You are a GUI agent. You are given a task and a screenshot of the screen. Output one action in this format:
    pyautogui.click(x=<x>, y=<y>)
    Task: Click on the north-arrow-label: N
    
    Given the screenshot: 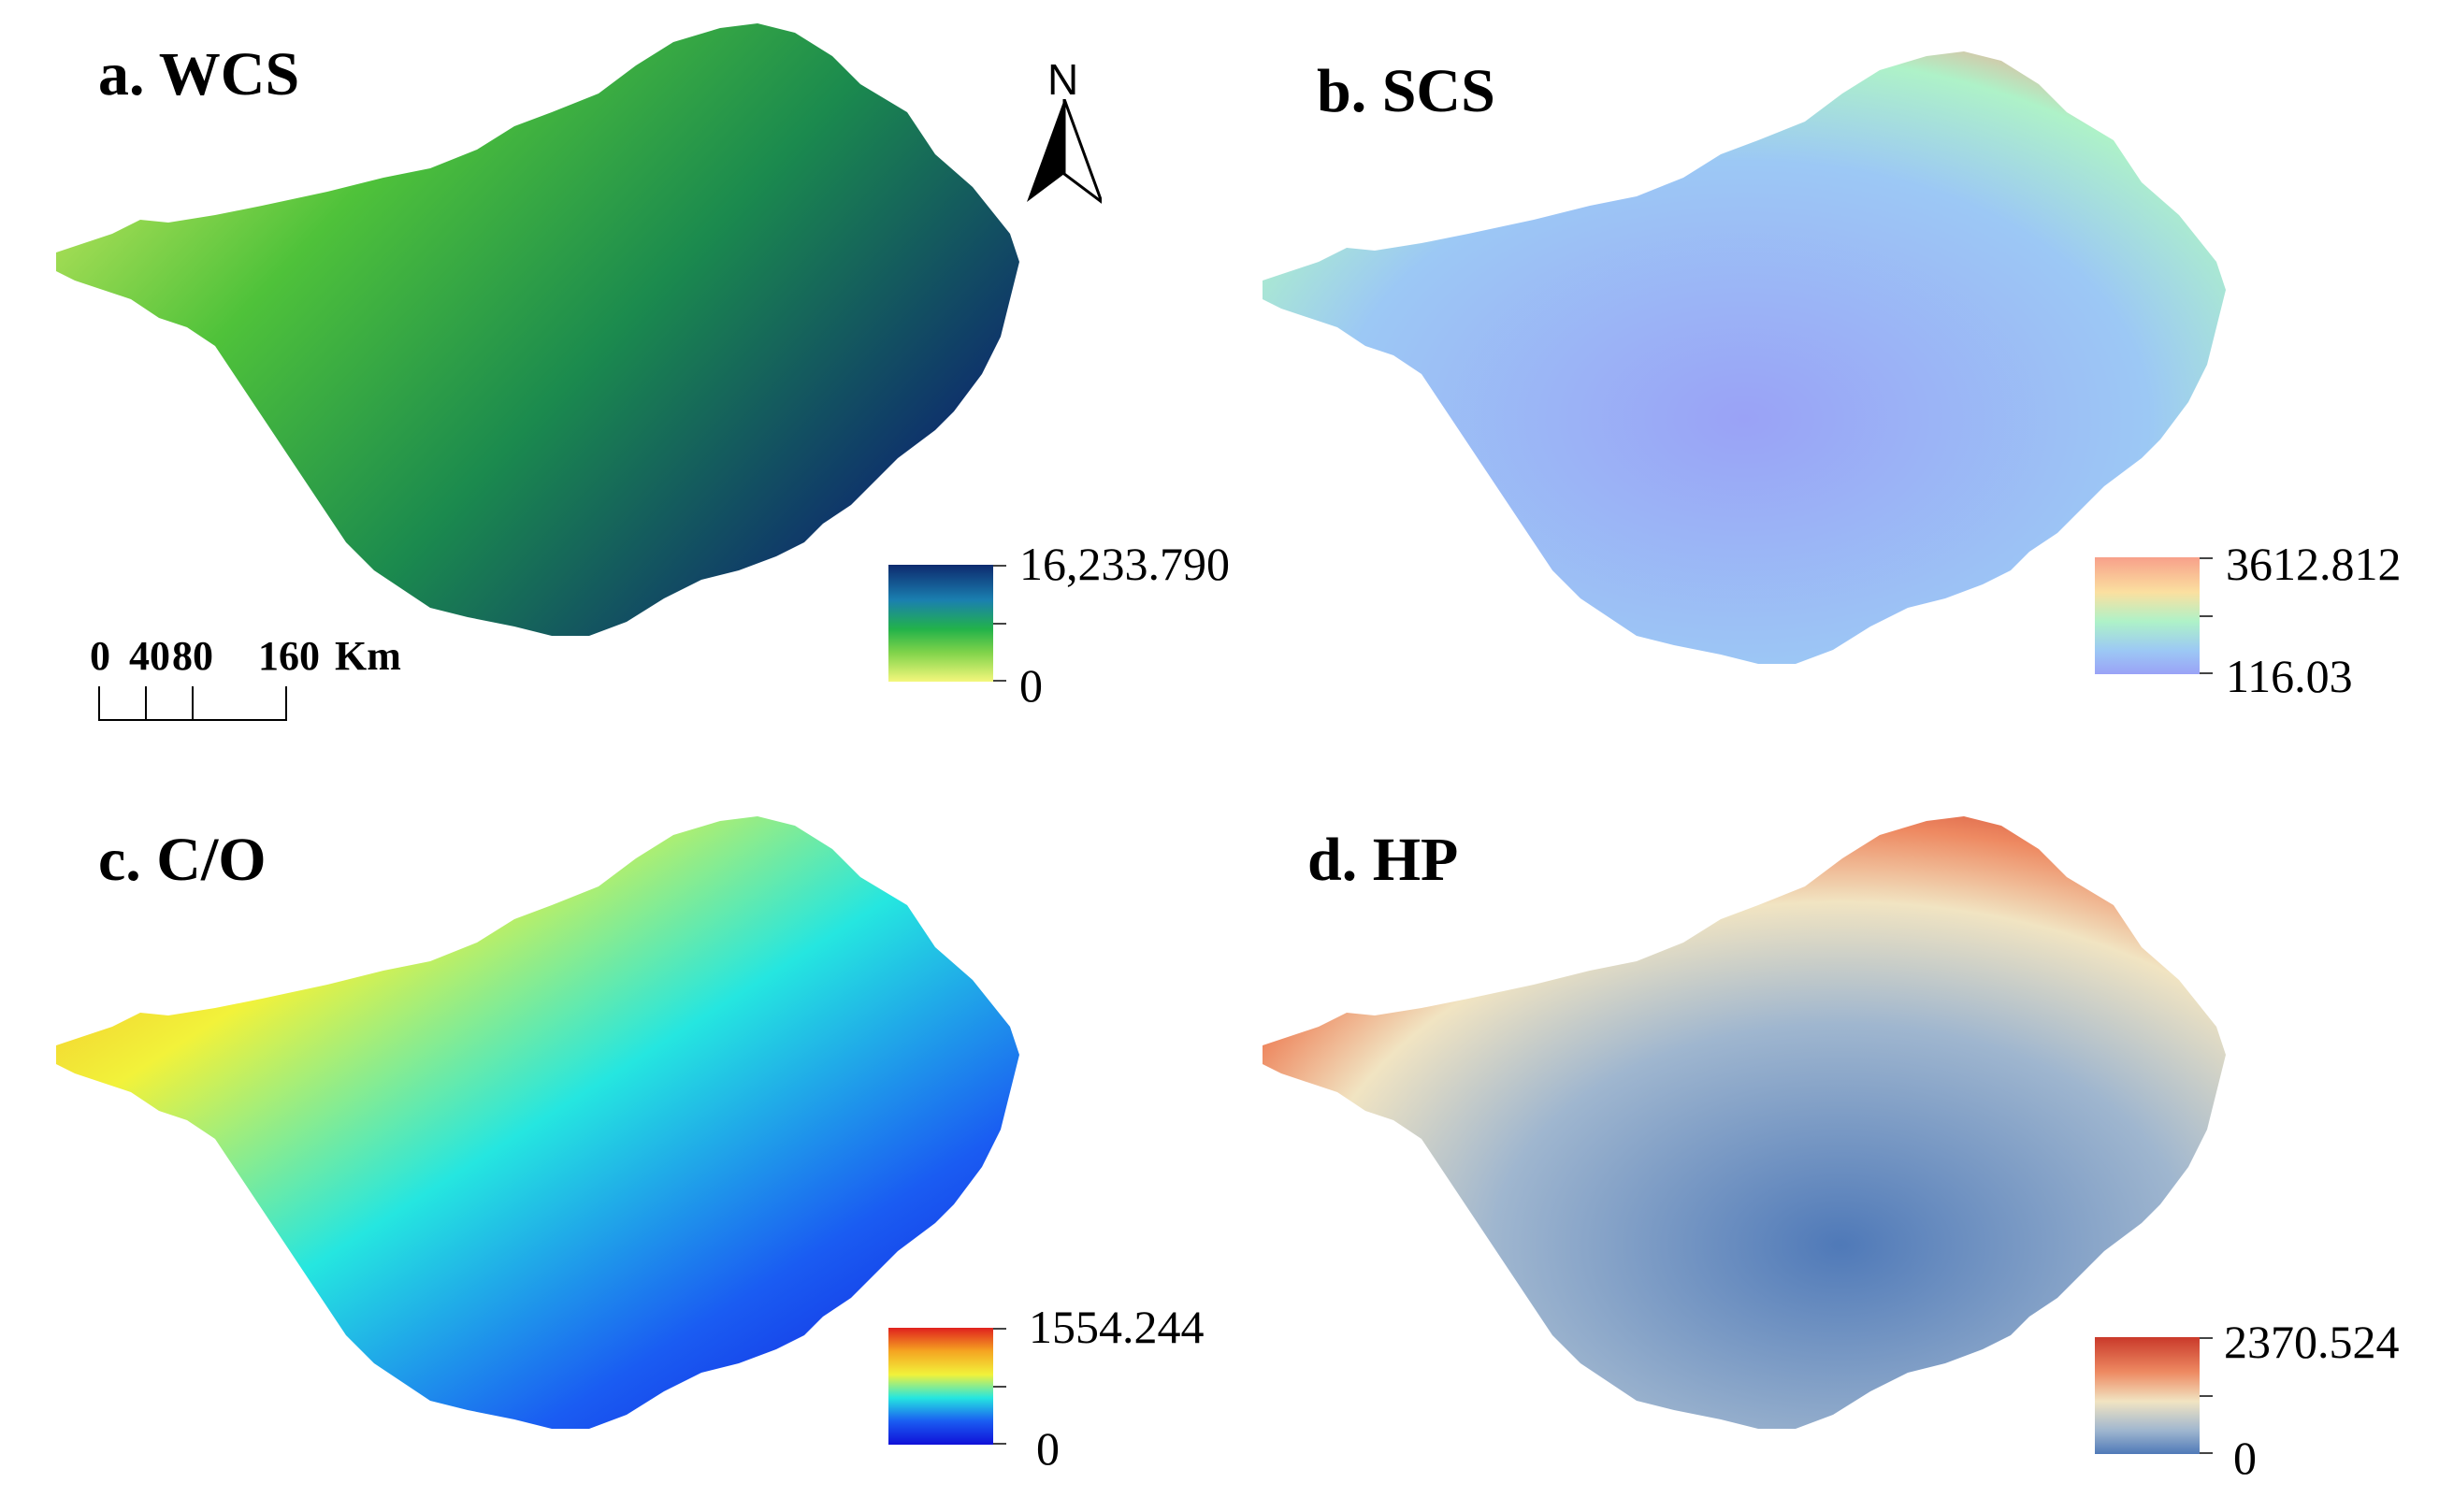 What is the action you would take?
    pyautogui.click(x=1063, y=79)
    